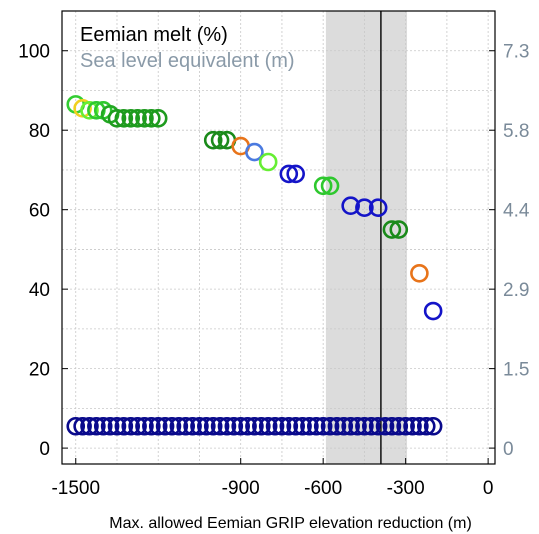 This screenshot has width=539, height=534. Describe the element at coordinates (516, 370) in the screenshot. I see `y2-tick-label-1: 1.5` at that location.